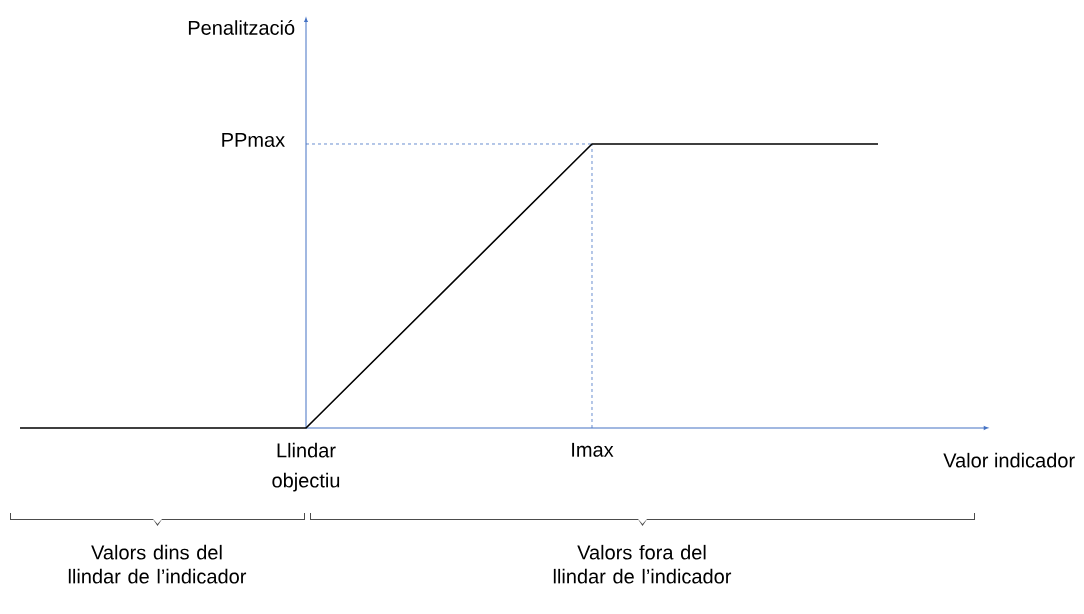 This screenshot has height=614, width=1084. I want to click on x-tick-label: Llindar objectiu, so click(306, 467).